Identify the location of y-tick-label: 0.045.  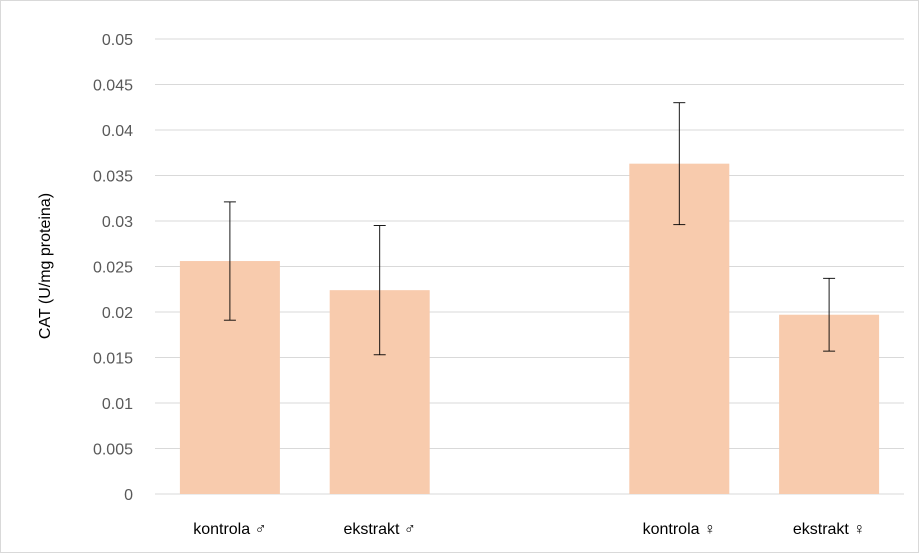
(113, 86).